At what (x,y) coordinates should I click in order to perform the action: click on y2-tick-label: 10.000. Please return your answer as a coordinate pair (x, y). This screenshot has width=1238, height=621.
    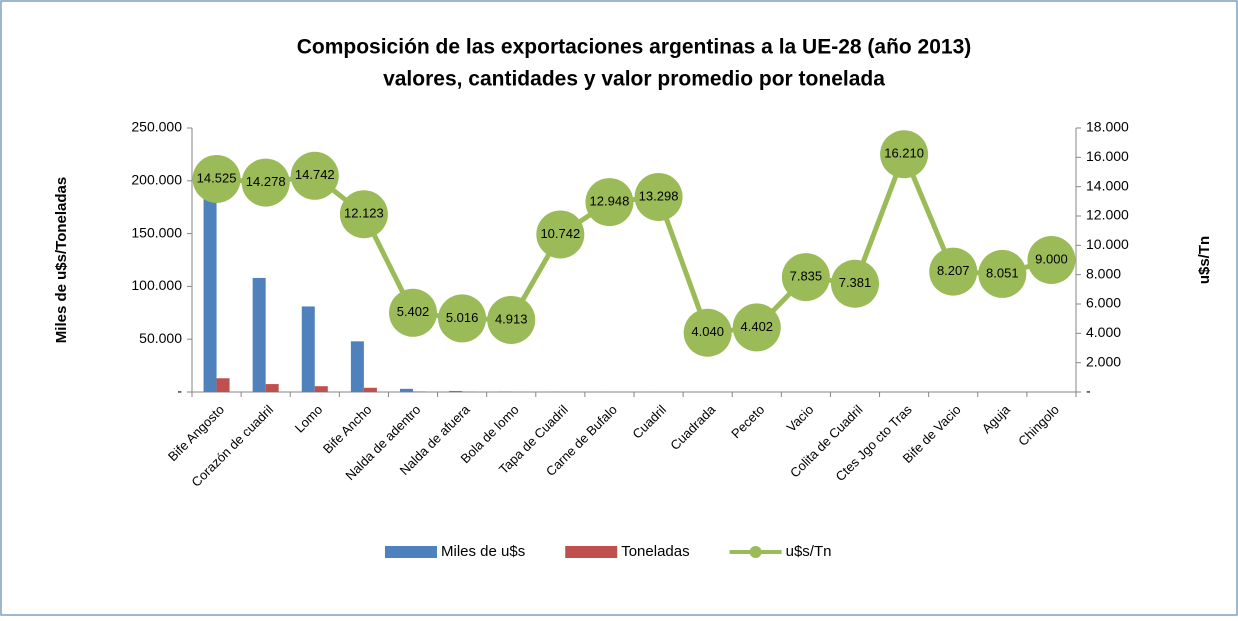
    Looking at the image, I should click on (1107, 244).